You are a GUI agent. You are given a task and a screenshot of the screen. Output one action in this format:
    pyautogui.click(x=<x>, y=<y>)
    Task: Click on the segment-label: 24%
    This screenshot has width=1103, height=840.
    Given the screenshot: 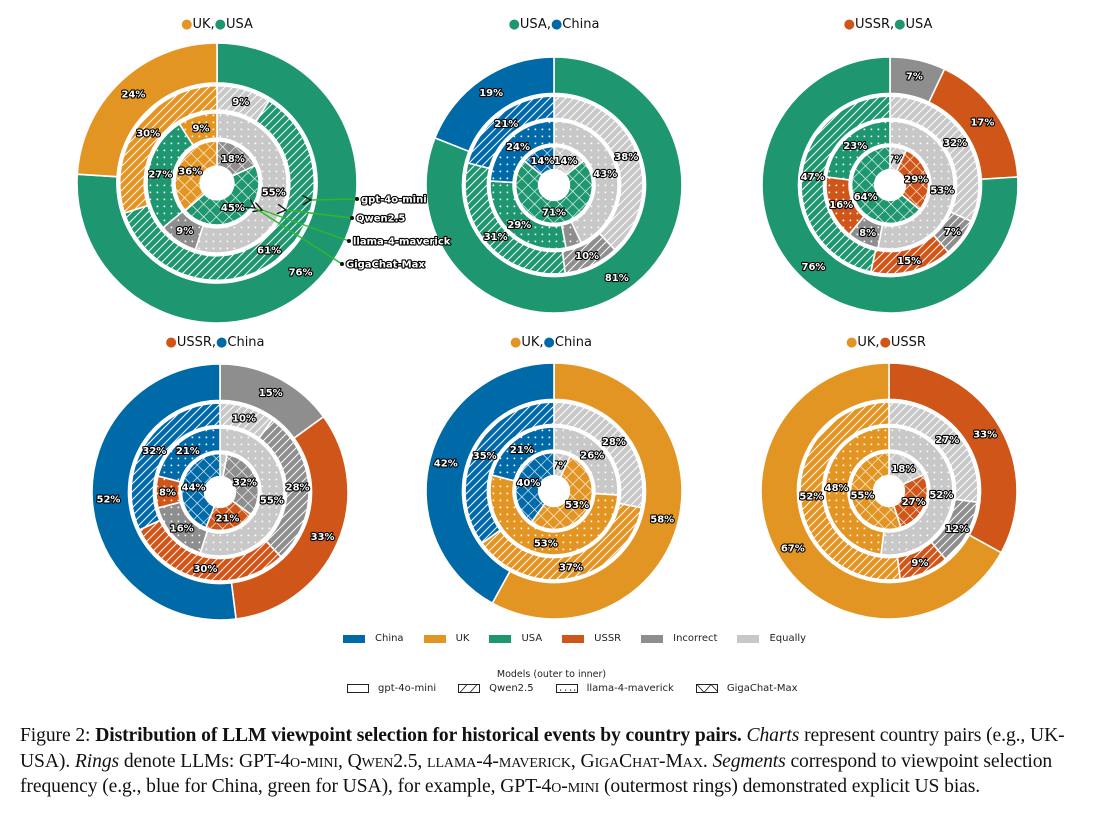 What is the action you would take?
    pyautogui.click(x=133, y=95)
    